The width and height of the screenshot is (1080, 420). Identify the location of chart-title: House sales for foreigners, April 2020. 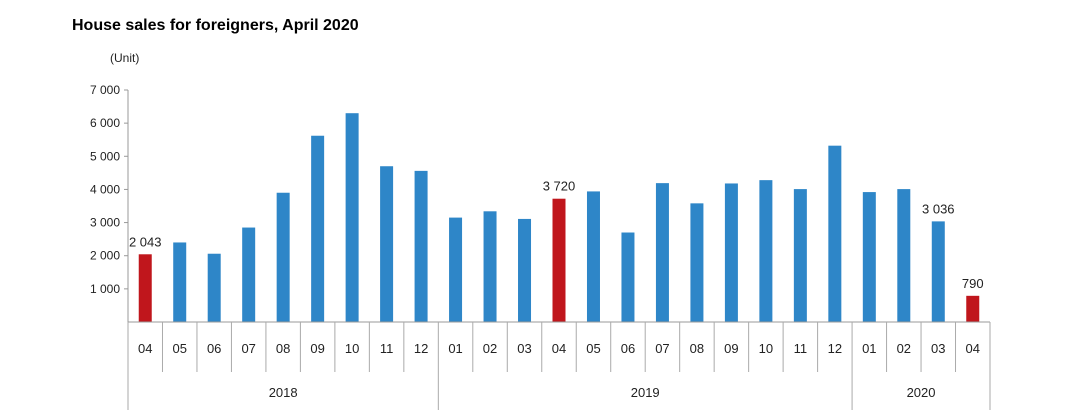
(215, 25).